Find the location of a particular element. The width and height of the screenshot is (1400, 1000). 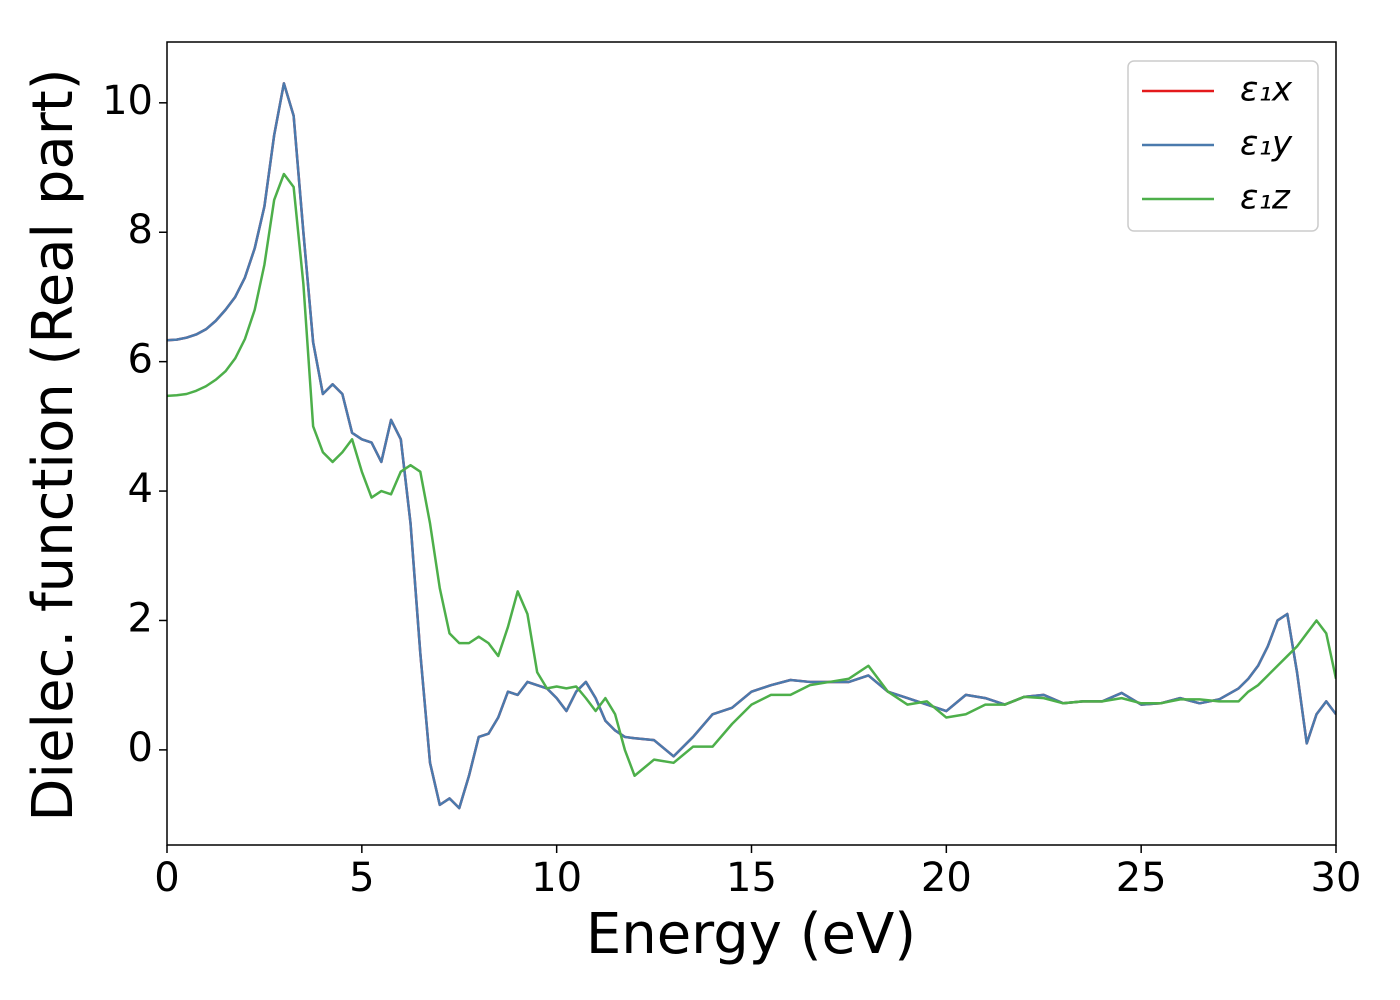

x-tick-label: 30 is located at coordinates (1336, 878).